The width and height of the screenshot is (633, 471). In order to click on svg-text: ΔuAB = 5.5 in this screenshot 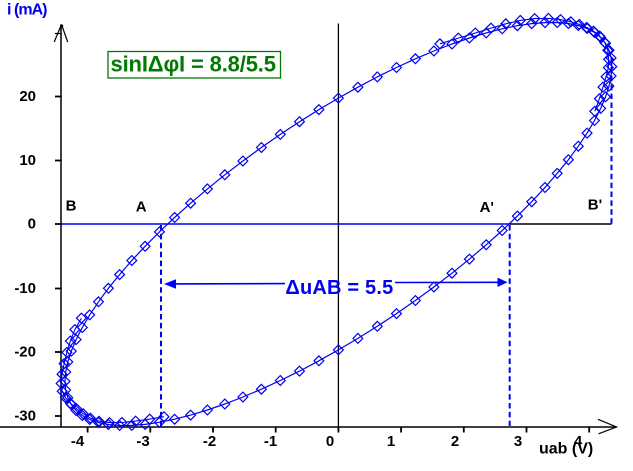, I will do `click(339, 288)`.